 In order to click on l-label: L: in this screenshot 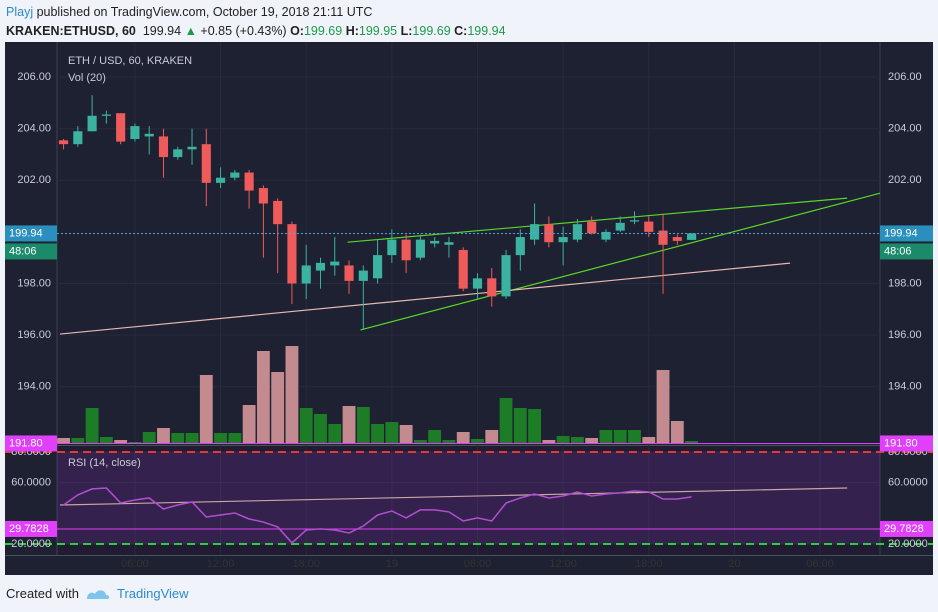, I will do `click(406, 31)`.